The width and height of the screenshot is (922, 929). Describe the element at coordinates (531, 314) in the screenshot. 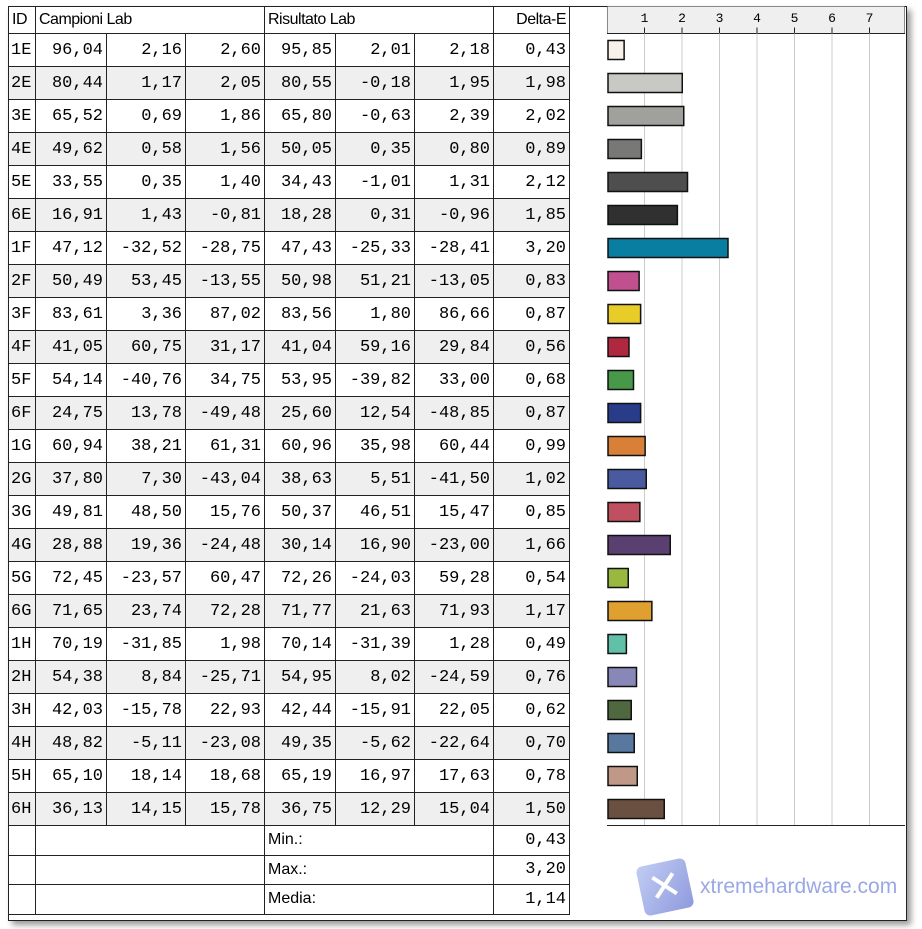

I see `delta-e-value: 0,87` at that location.